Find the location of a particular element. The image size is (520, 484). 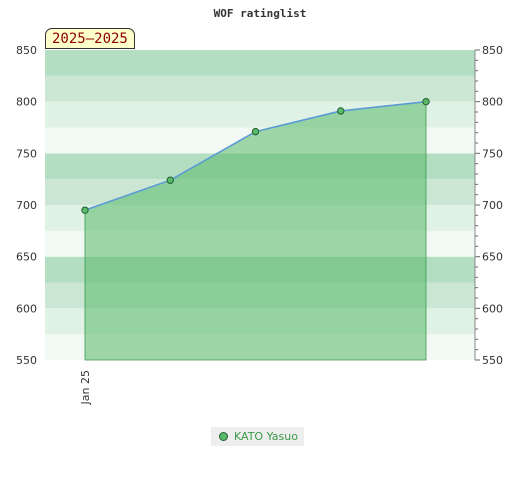

y-tick-label-right: 600 is located at coordinates (492, 308).